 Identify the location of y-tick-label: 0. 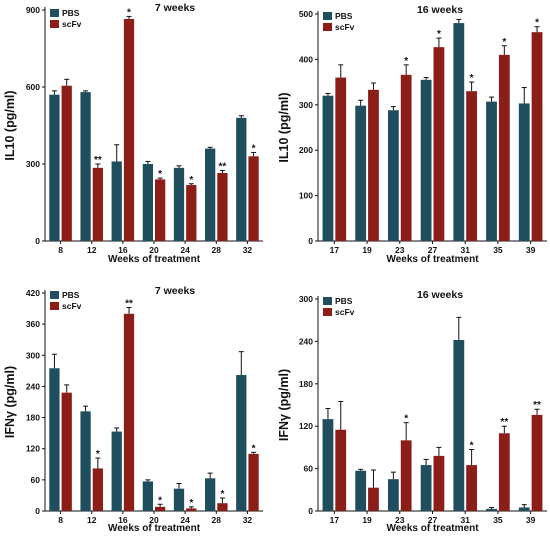
(310, 241).